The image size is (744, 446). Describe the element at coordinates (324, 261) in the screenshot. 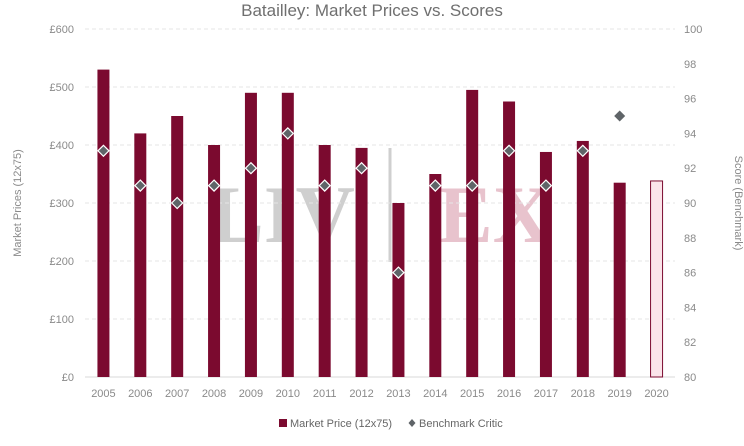

I see `price-bar-2011` at that location.